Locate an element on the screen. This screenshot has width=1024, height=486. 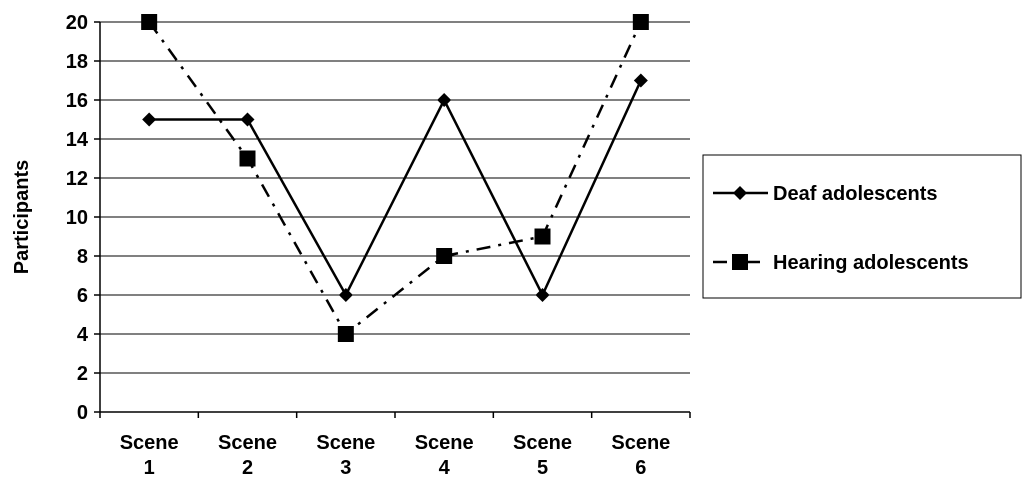
legend: Deaf adolescents Hearing adolescents is located at coordinates (862, 226).